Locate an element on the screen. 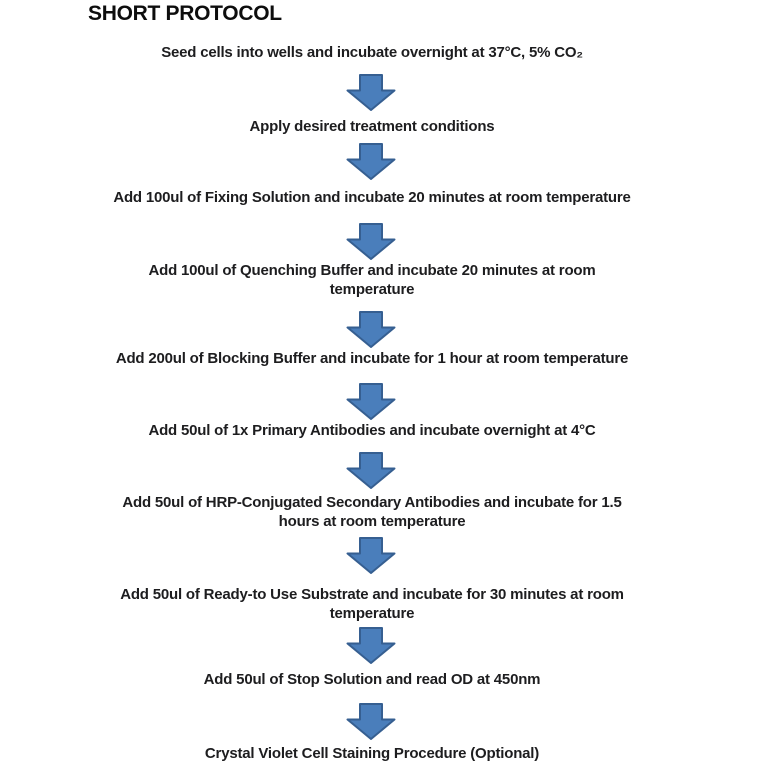  page-title: SHORT PROTOCOL is located at coordinates (185, 13).